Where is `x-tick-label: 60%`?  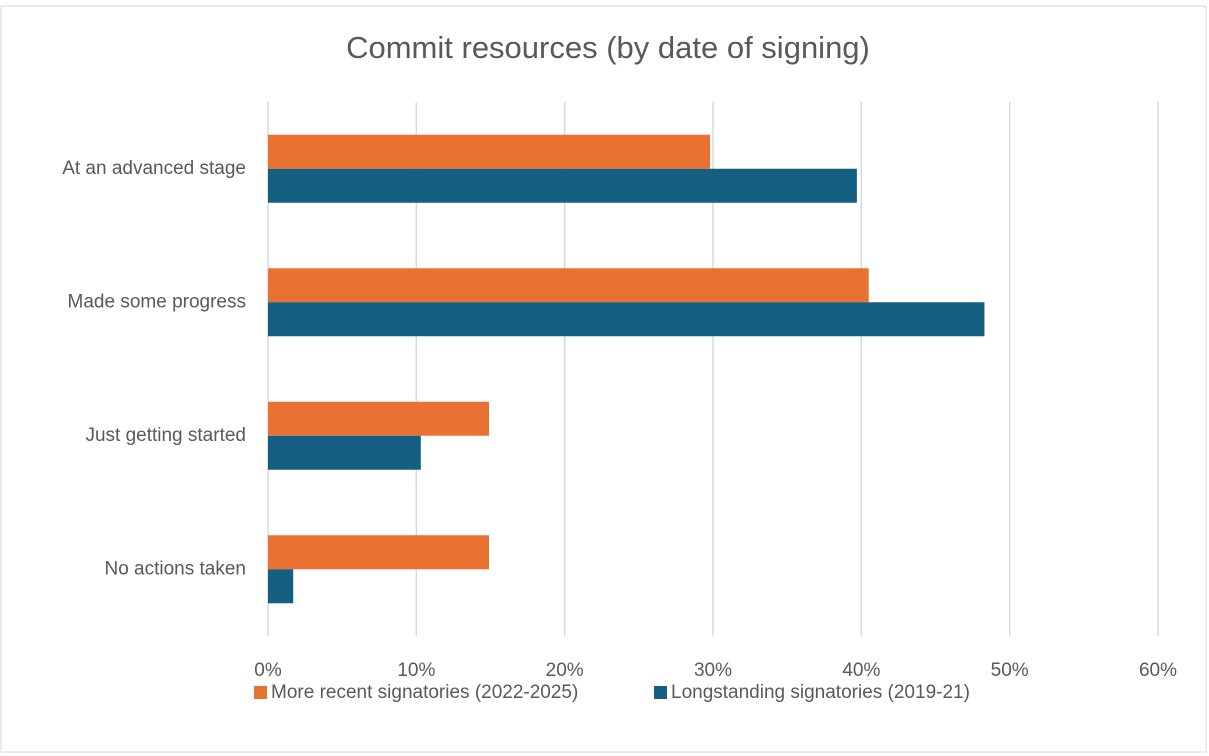
x-tick-label: 60% is located at coordinates (1158, 670).